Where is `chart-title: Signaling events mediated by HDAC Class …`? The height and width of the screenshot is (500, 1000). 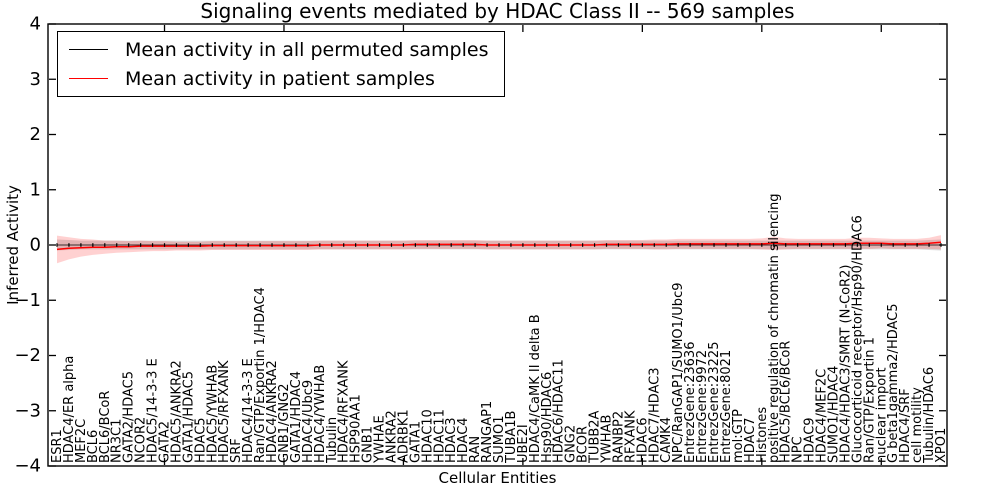
chart-title: Signaling events mediated by HDAC Class … is located at coordinates (497, 11).